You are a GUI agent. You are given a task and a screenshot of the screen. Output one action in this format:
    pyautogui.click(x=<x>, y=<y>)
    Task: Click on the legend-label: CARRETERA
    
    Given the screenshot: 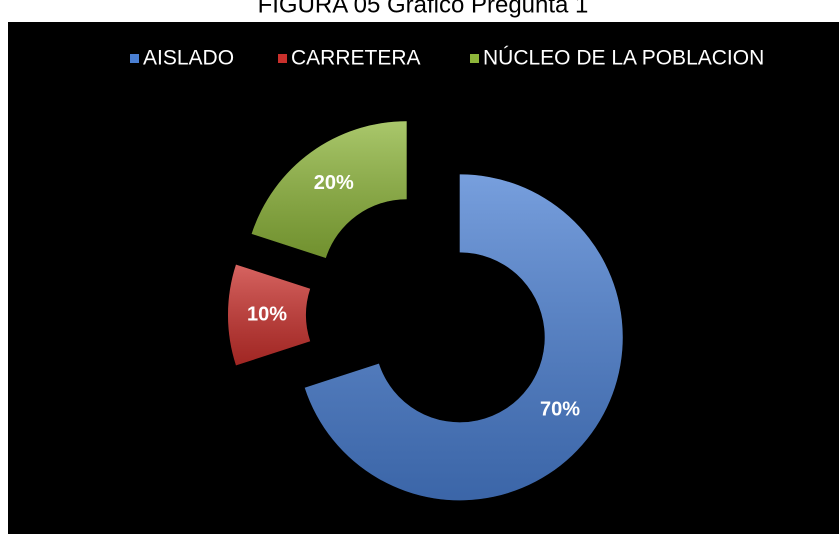 What is the action you would take?
    pyautogui.click(x=356, y=58)
    